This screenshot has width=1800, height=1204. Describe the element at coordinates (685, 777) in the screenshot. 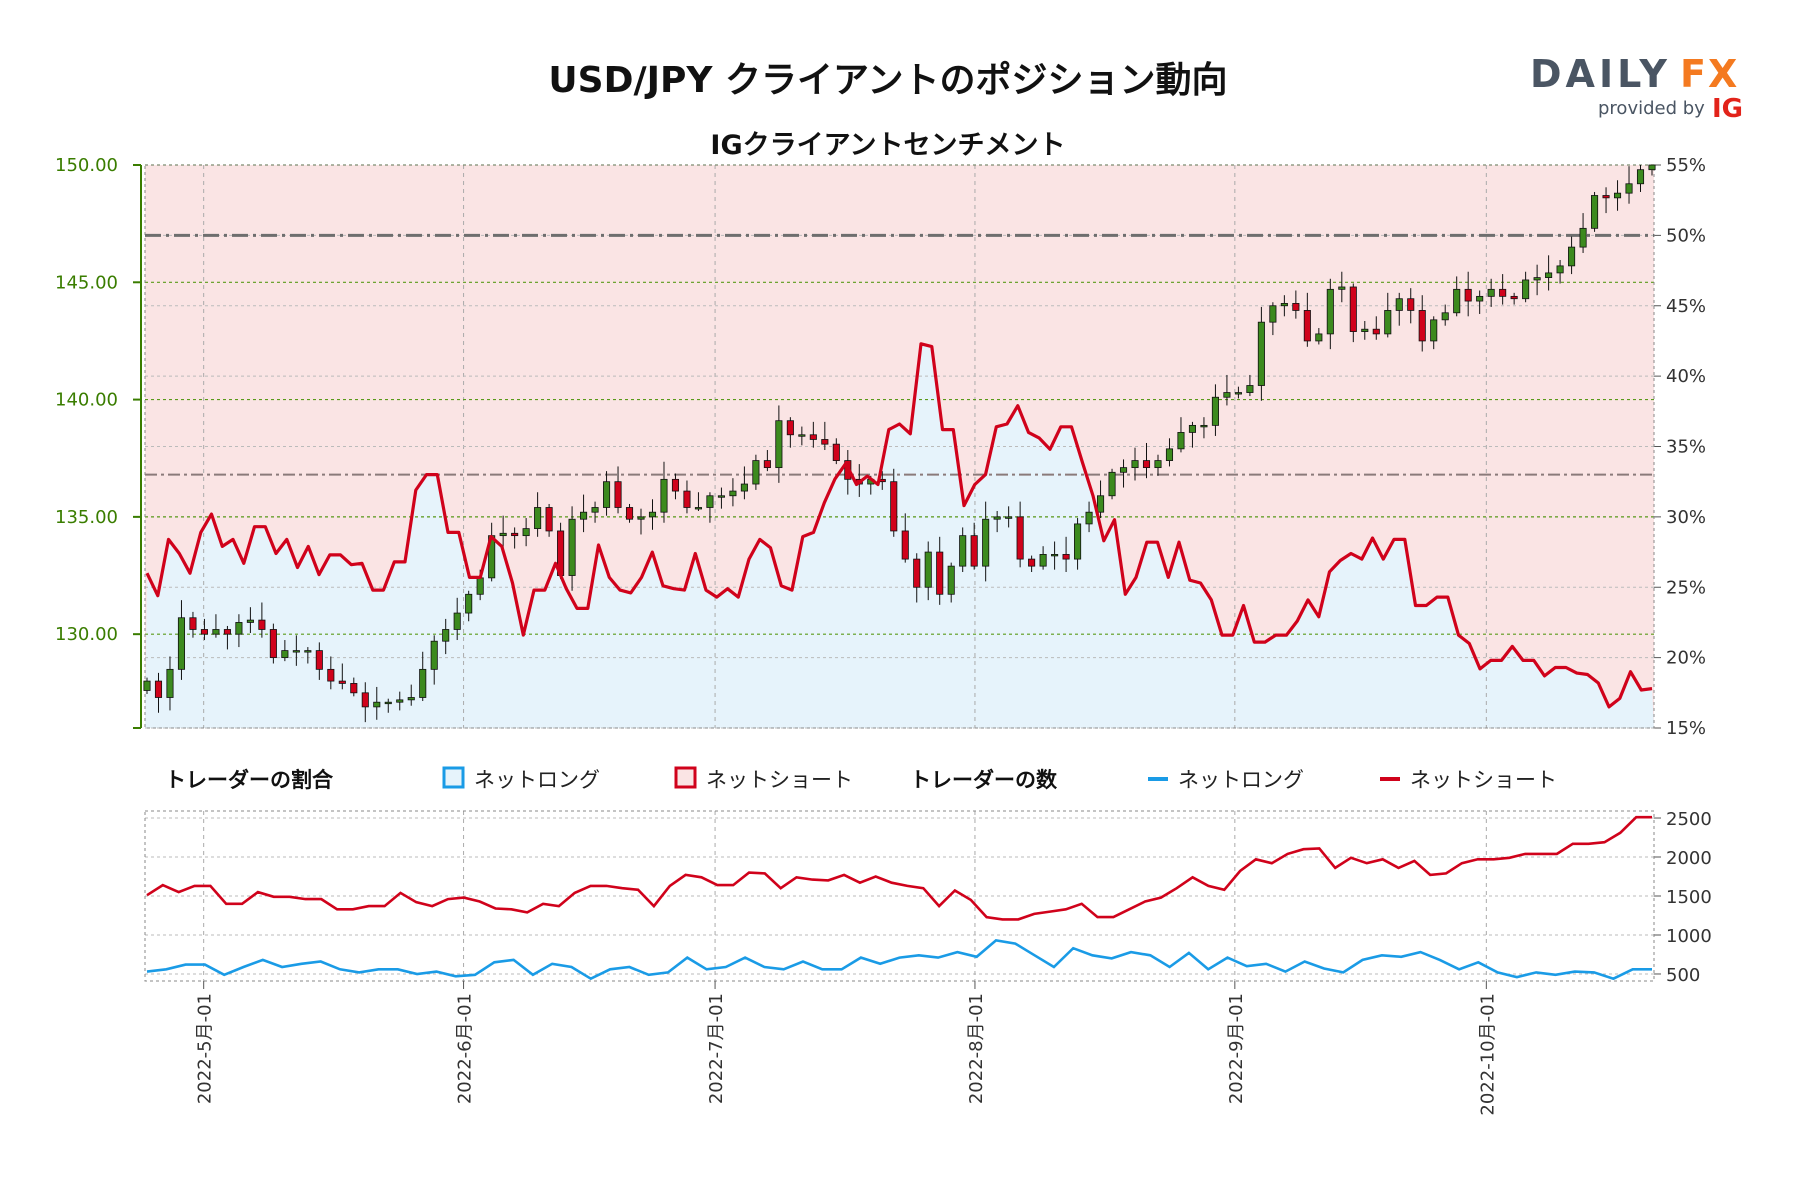

I see `legend-short-swatch` at that location.